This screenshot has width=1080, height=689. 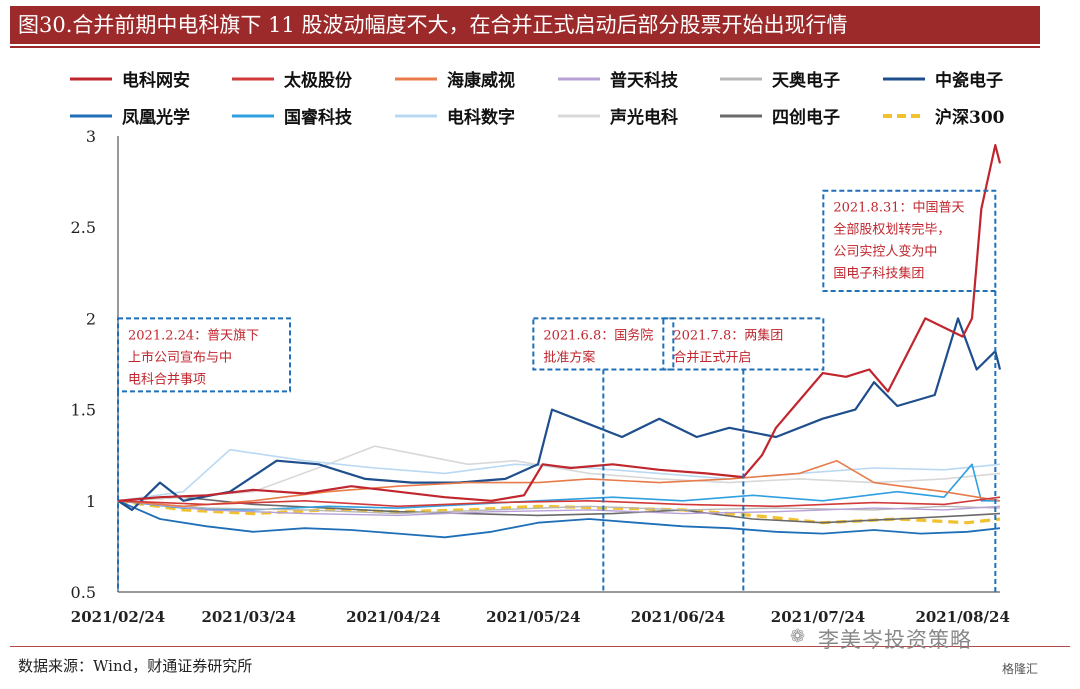 What do you see at coordinates (91, 318) in the screenshot?
I see `y-tick-label: 2` at bounding box center [91, 318].